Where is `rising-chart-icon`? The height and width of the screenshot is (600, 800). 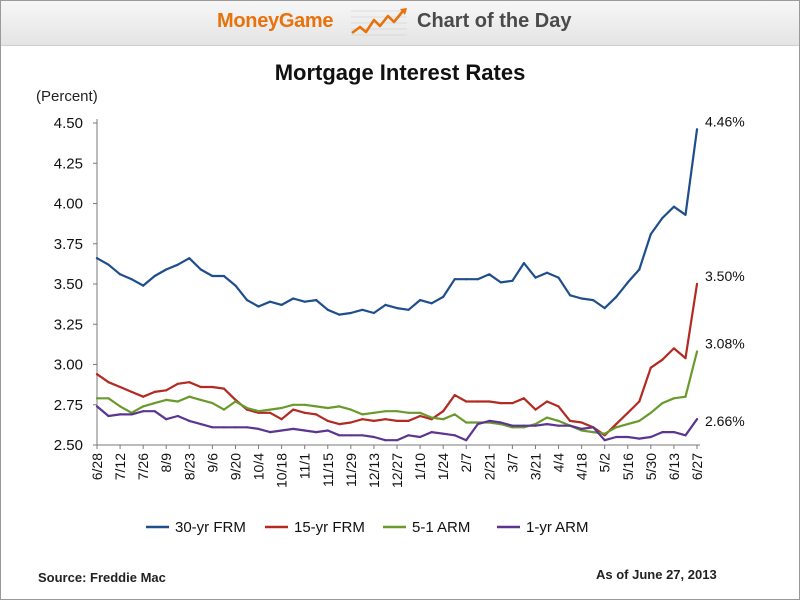
rising-chart-icon is located at coordinates (379, 22).